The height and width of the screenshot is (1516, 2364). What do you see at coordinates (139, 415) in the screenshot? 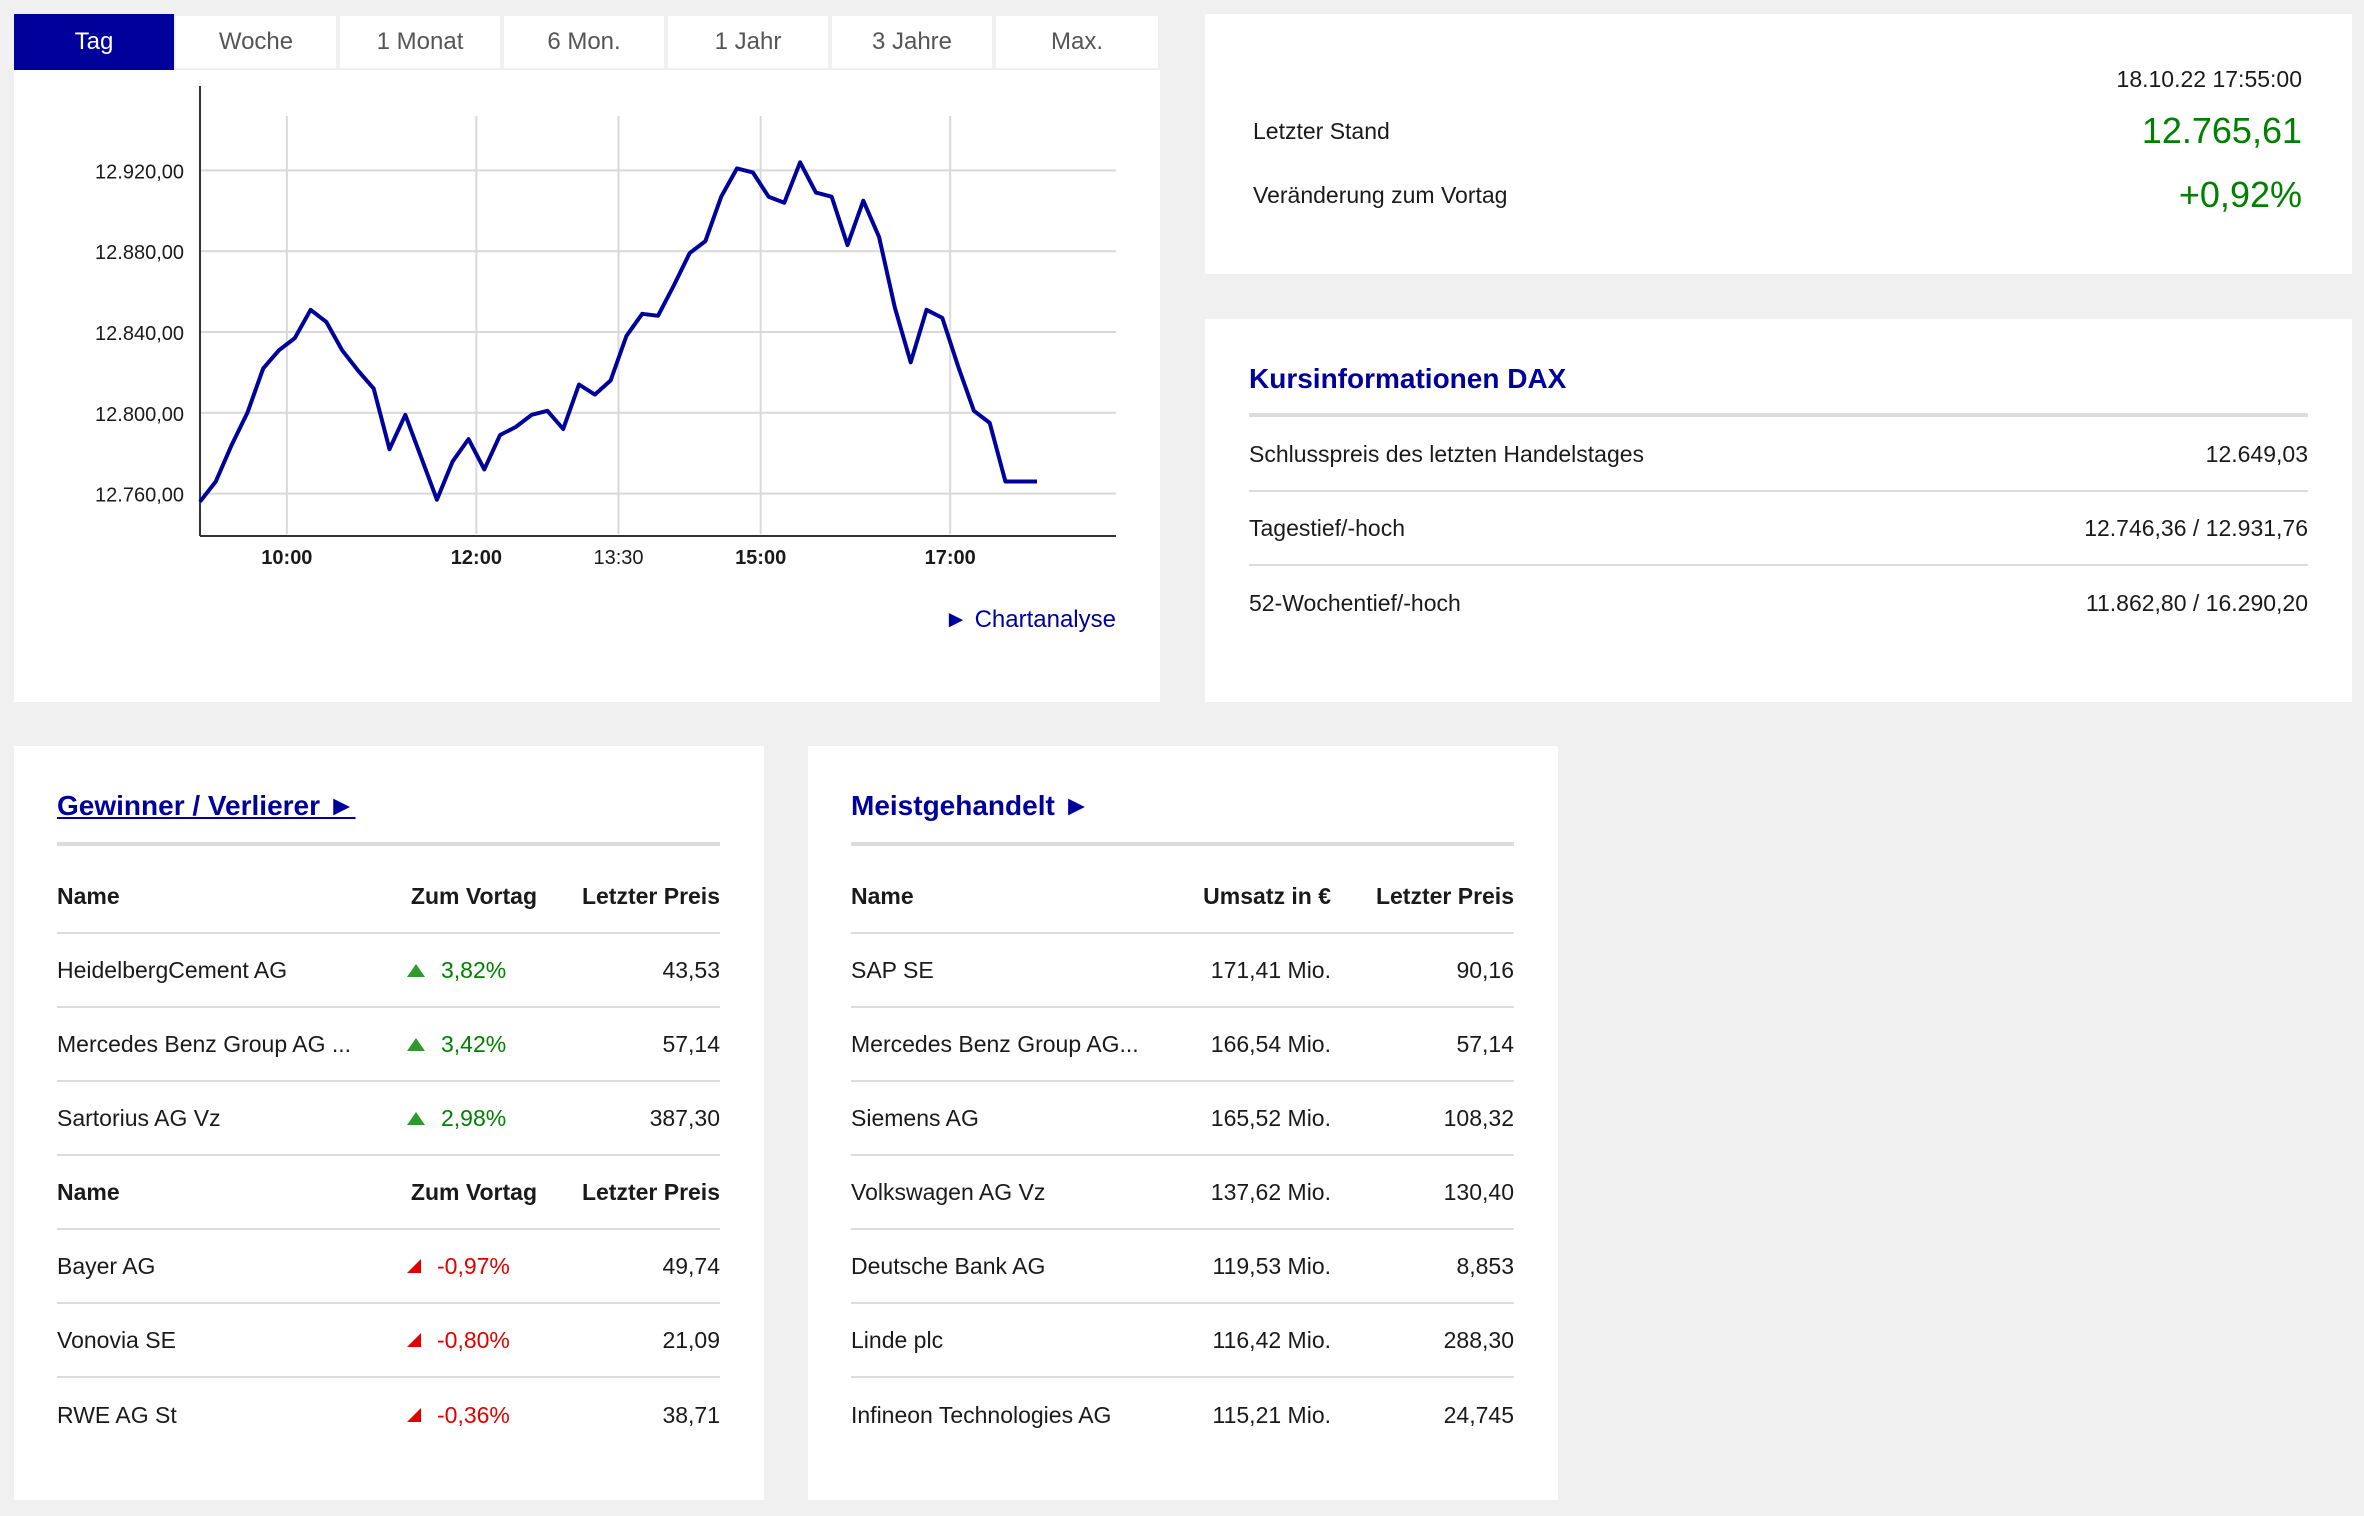
I see `y-tick-label: 12.800,00` at bounding box center [139, 415].